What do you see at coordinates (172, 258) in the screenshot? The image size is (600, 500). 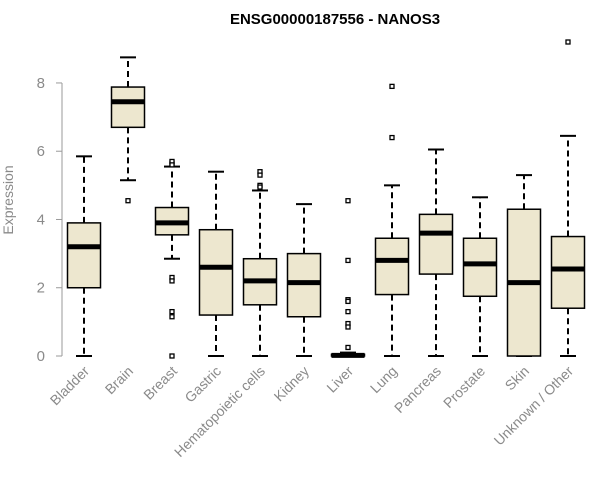 I see `box-breast` at bounding box center [172, 258].